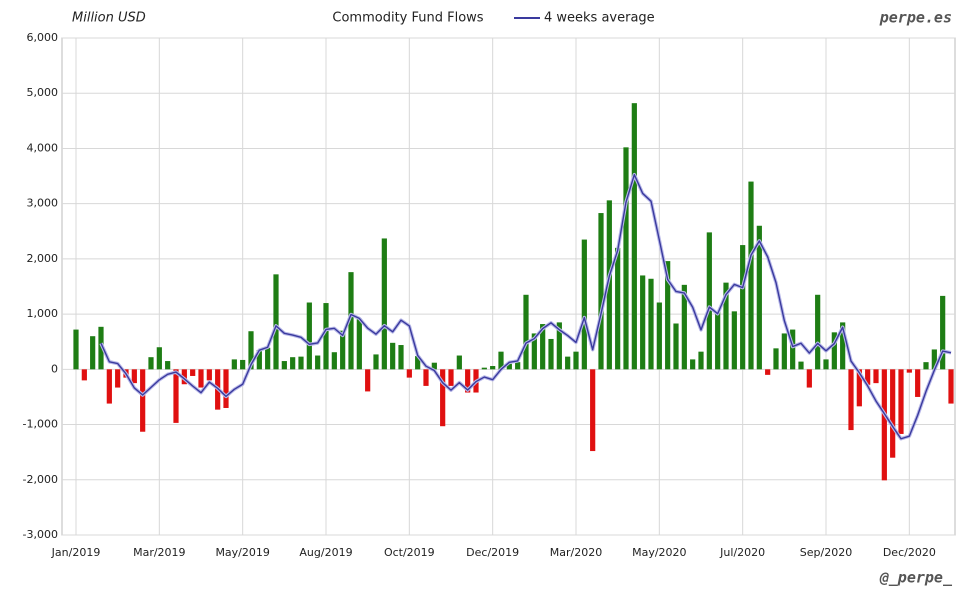 The image size is (980, 600). What do you see at coordinates (40, 534) in the screenshot?
I see `y-tick-label: -3,000` at bounding box center [40, 534].